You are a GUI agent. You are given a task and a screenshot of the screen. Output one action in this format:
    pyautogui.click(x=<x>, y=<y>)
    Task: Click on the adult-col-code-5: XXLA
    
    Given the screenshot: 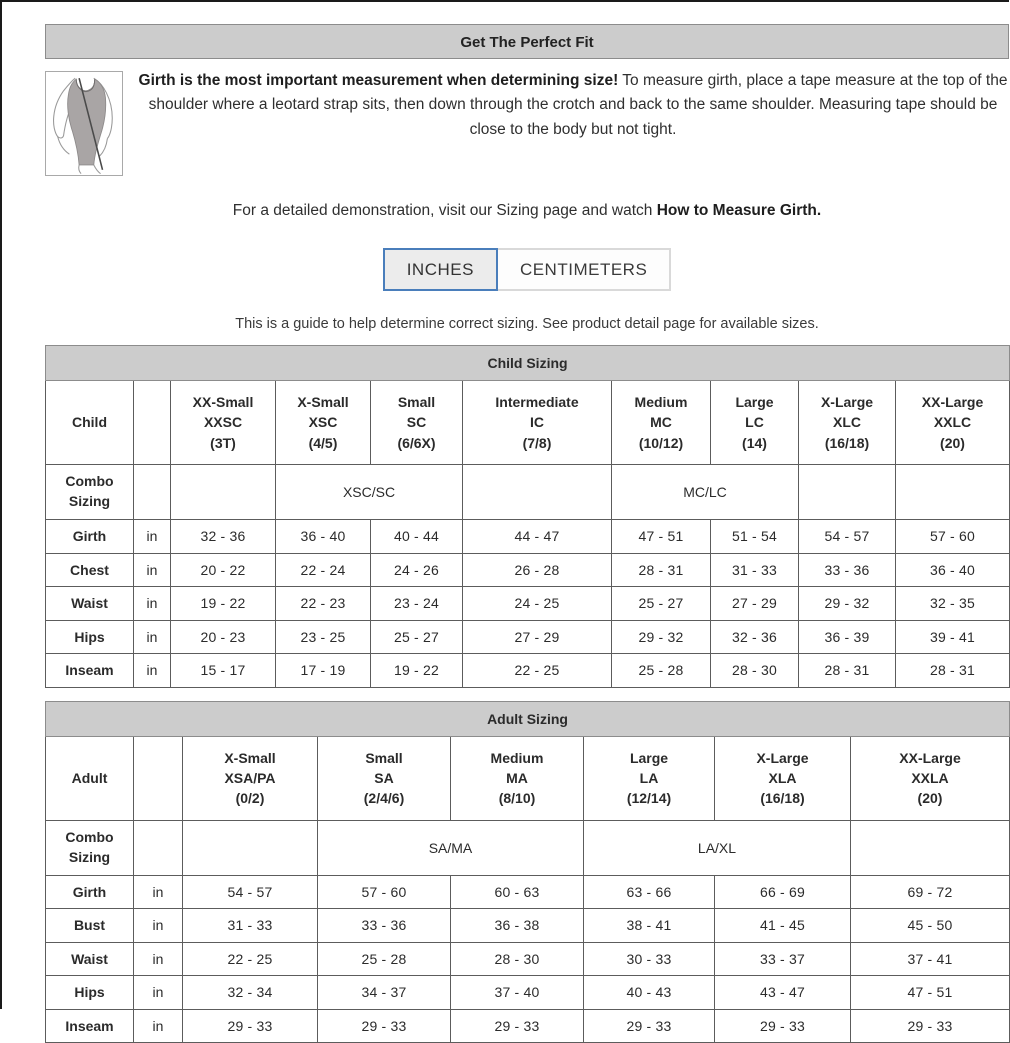 What is the action you would take?
    pyautogui.click(x=930, y=778)
    